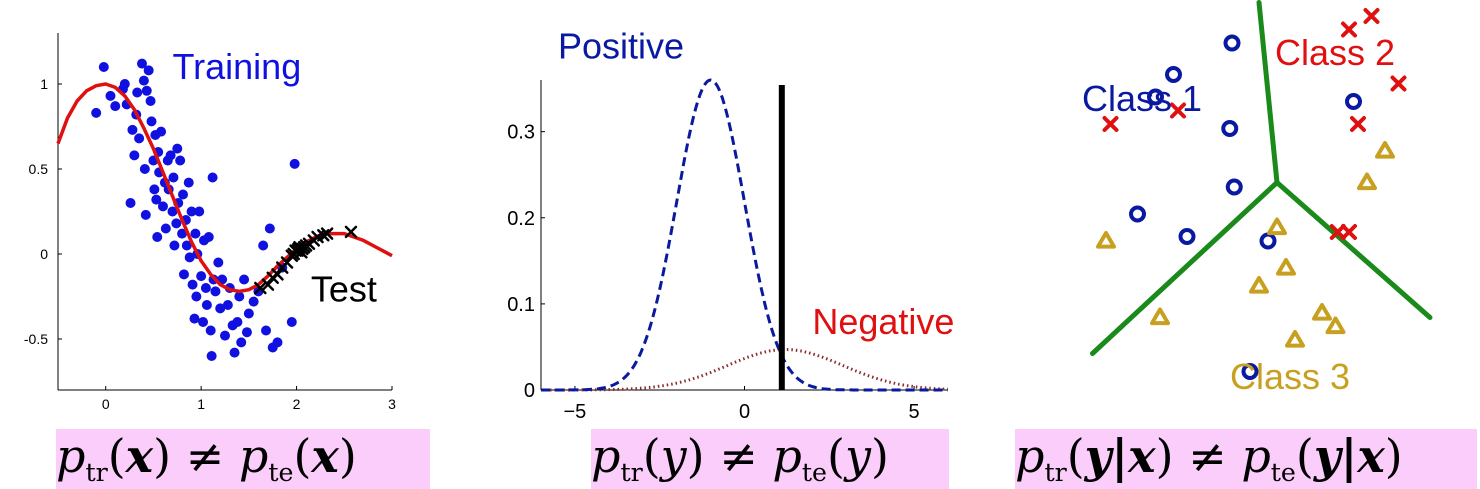  I want to click on caption-class-prior-shift: ptr(y) ≠ pte(y), so click(770, 459).